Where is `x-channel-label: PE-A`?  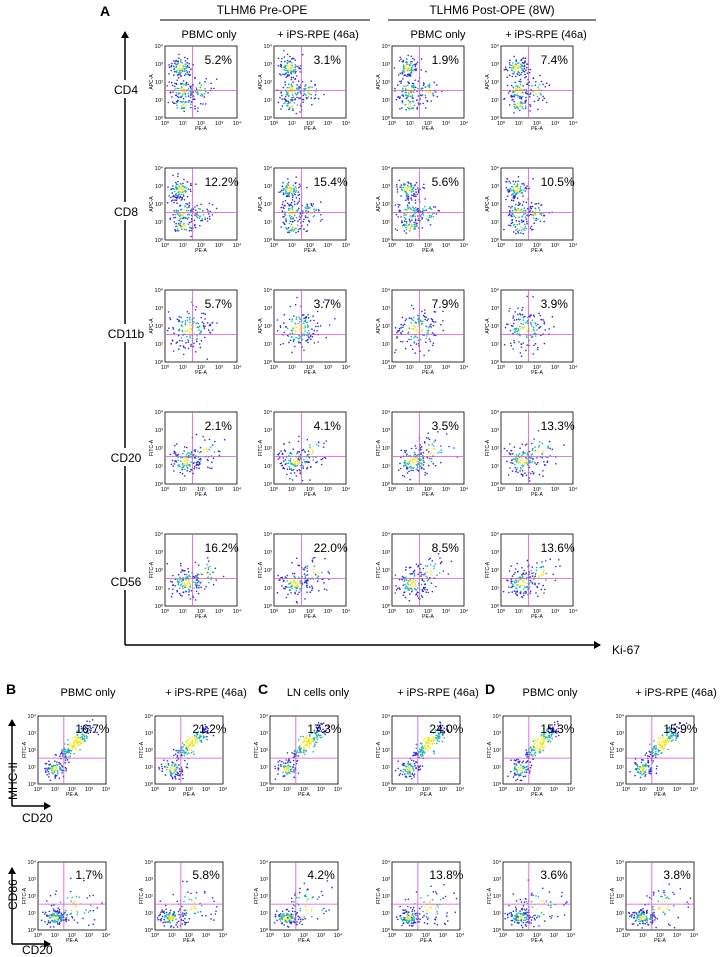
x-channel-label: PE-A is located at coordinates (537, 373).